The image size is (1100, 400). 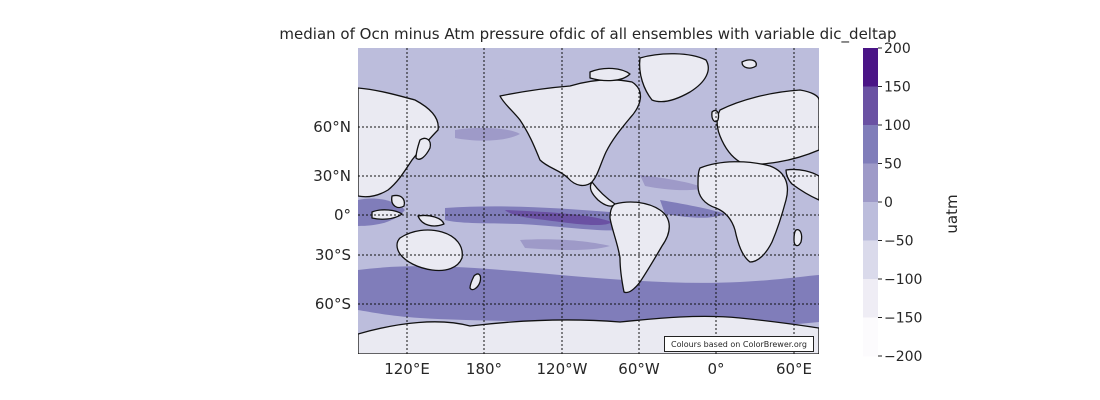 What do you see at coordinates (639, 369) in the screenshot?
I see `lon-label-60w: 60°W` at bounding box center [639, 369].